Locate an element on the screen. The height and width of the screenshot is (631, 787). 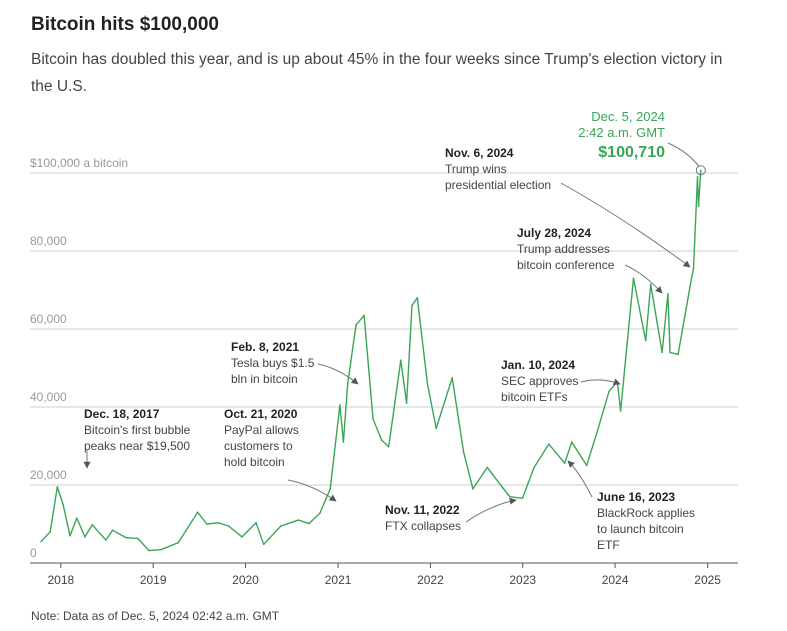
annotation-text: Trump addresses is located at coordinates (563, 249).